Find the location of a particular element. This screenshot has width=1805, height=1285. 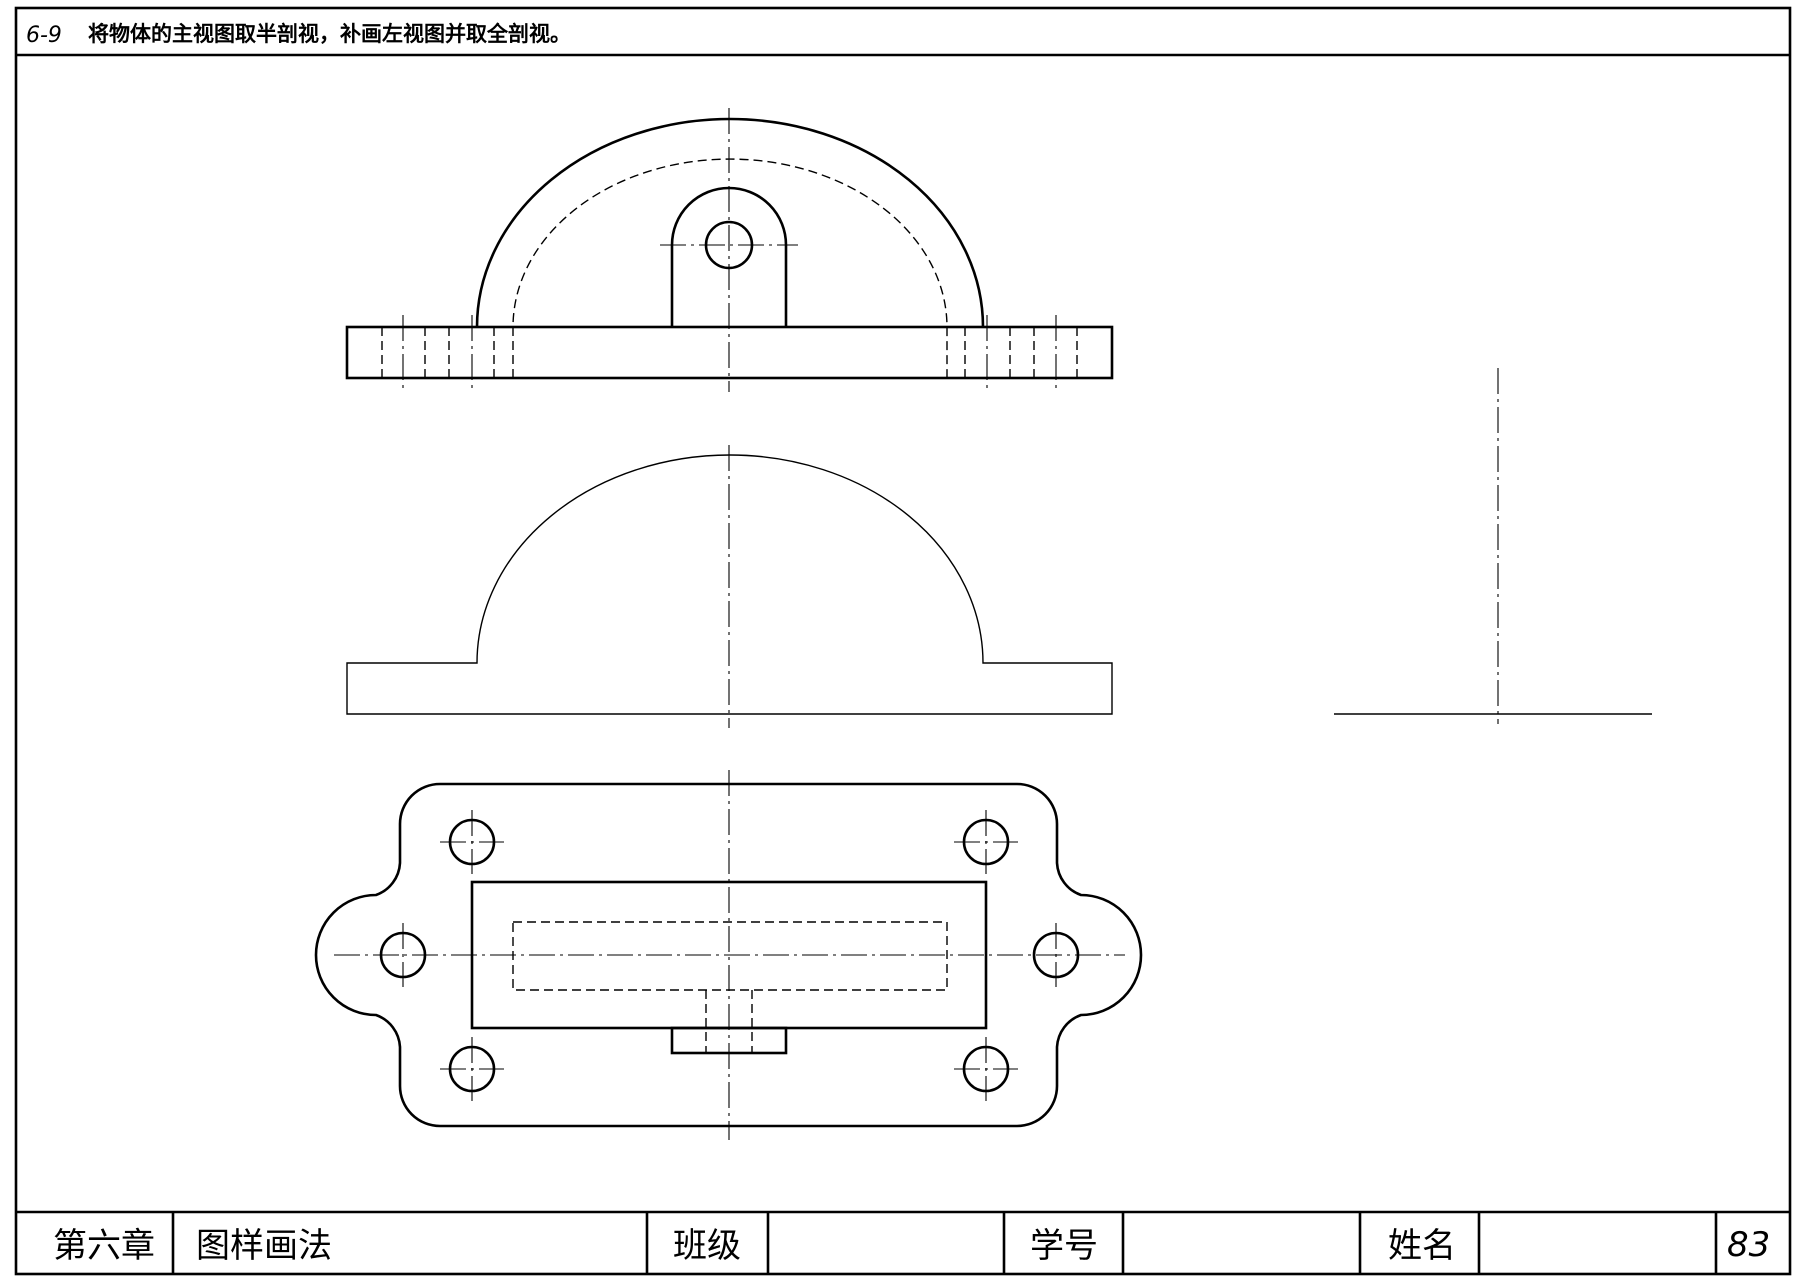

top-view-hole-centerlines is located at coordinates (729, 955).